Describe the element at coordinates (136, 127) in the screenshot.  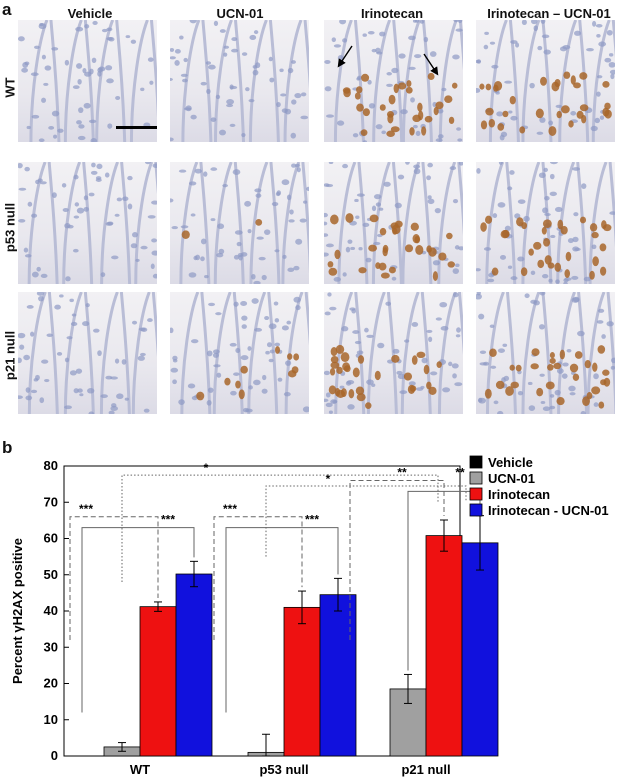
I see `scale-bar` at that location.